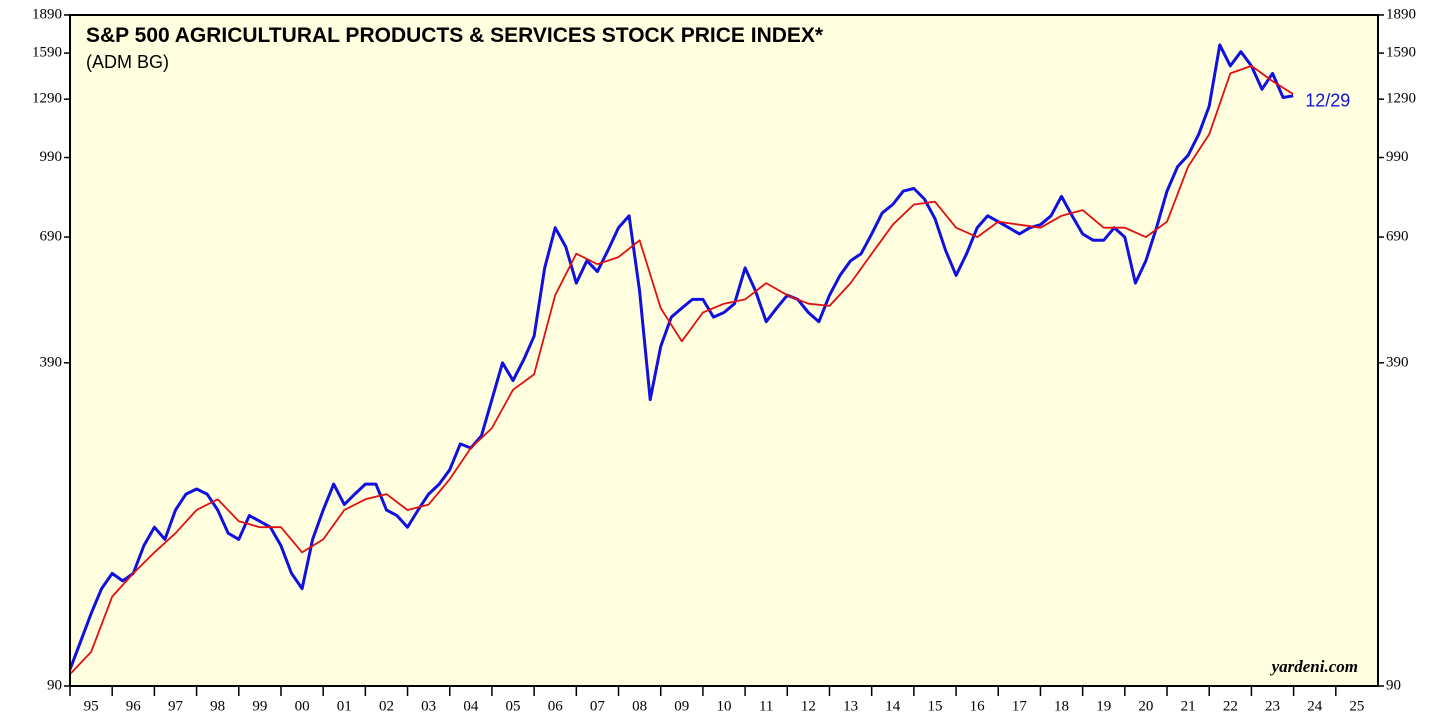 This screenshot has width=1448, height=719. What do you see at coordinates (1103, 706) in the screenshot?
I see `x-tick-label: 19` at bounding box center [1103, 706].